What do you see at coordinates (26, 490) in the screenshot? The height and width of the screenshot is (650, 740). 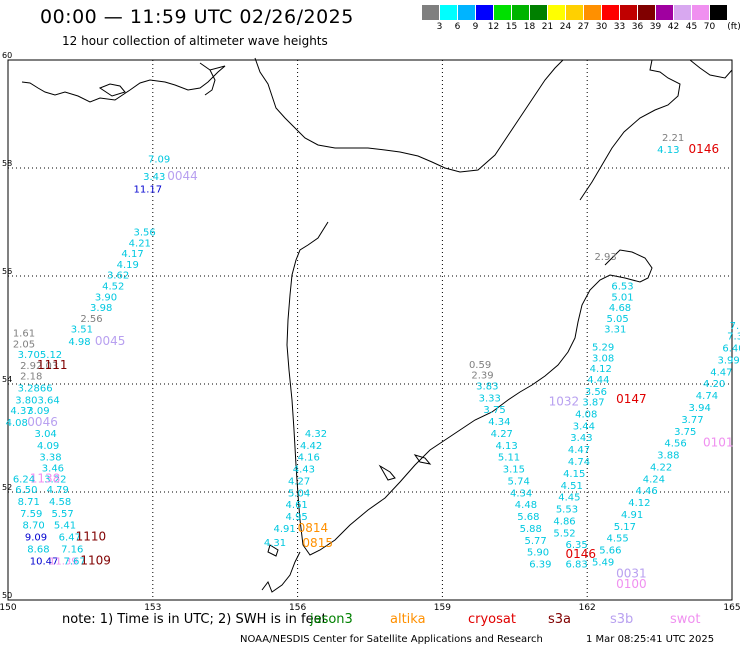 I see `wave-height-value: 6.50` at bounding box center [26, 490].